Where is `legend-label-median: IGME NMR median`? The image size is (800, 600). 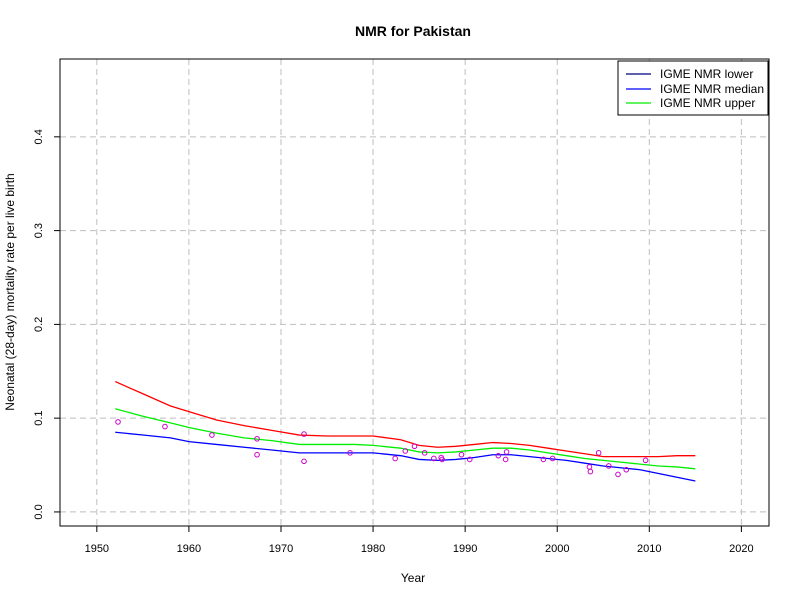
legend-label-median: IGME NMR median is located at coordinates (712, 89).